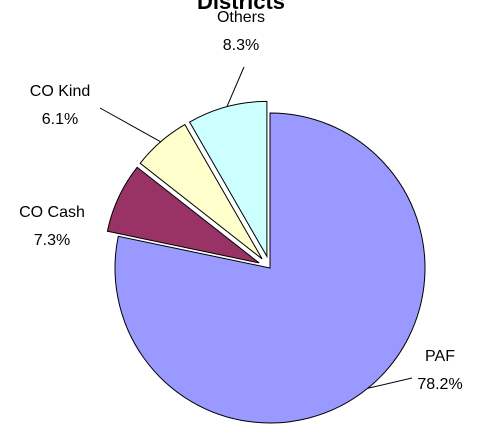 This screenshot has height=424, width=479. I want to click on slice-label: CO Kind, so click(60, 91).